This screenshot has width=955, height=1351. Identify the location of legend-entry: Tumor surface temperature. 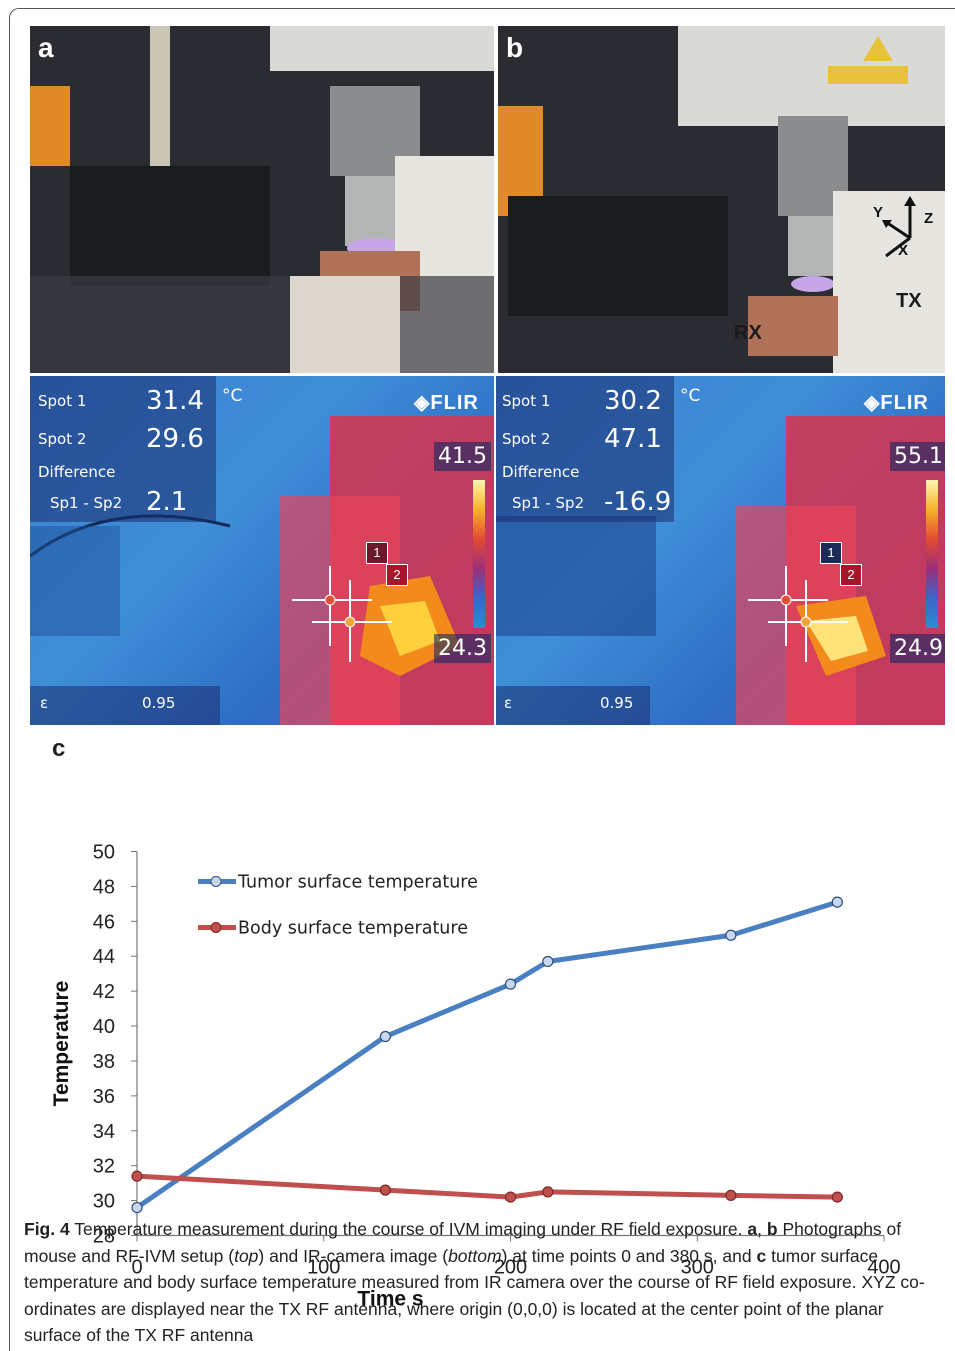
(357, 883).